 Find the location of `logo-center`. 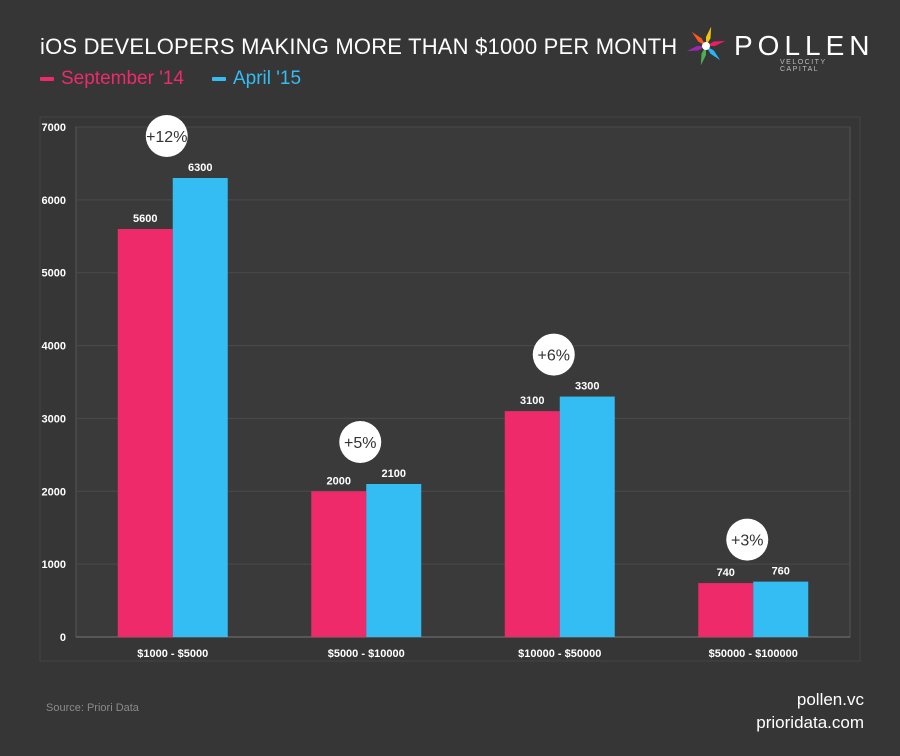

logo-center is located at coordinates (706, 46).